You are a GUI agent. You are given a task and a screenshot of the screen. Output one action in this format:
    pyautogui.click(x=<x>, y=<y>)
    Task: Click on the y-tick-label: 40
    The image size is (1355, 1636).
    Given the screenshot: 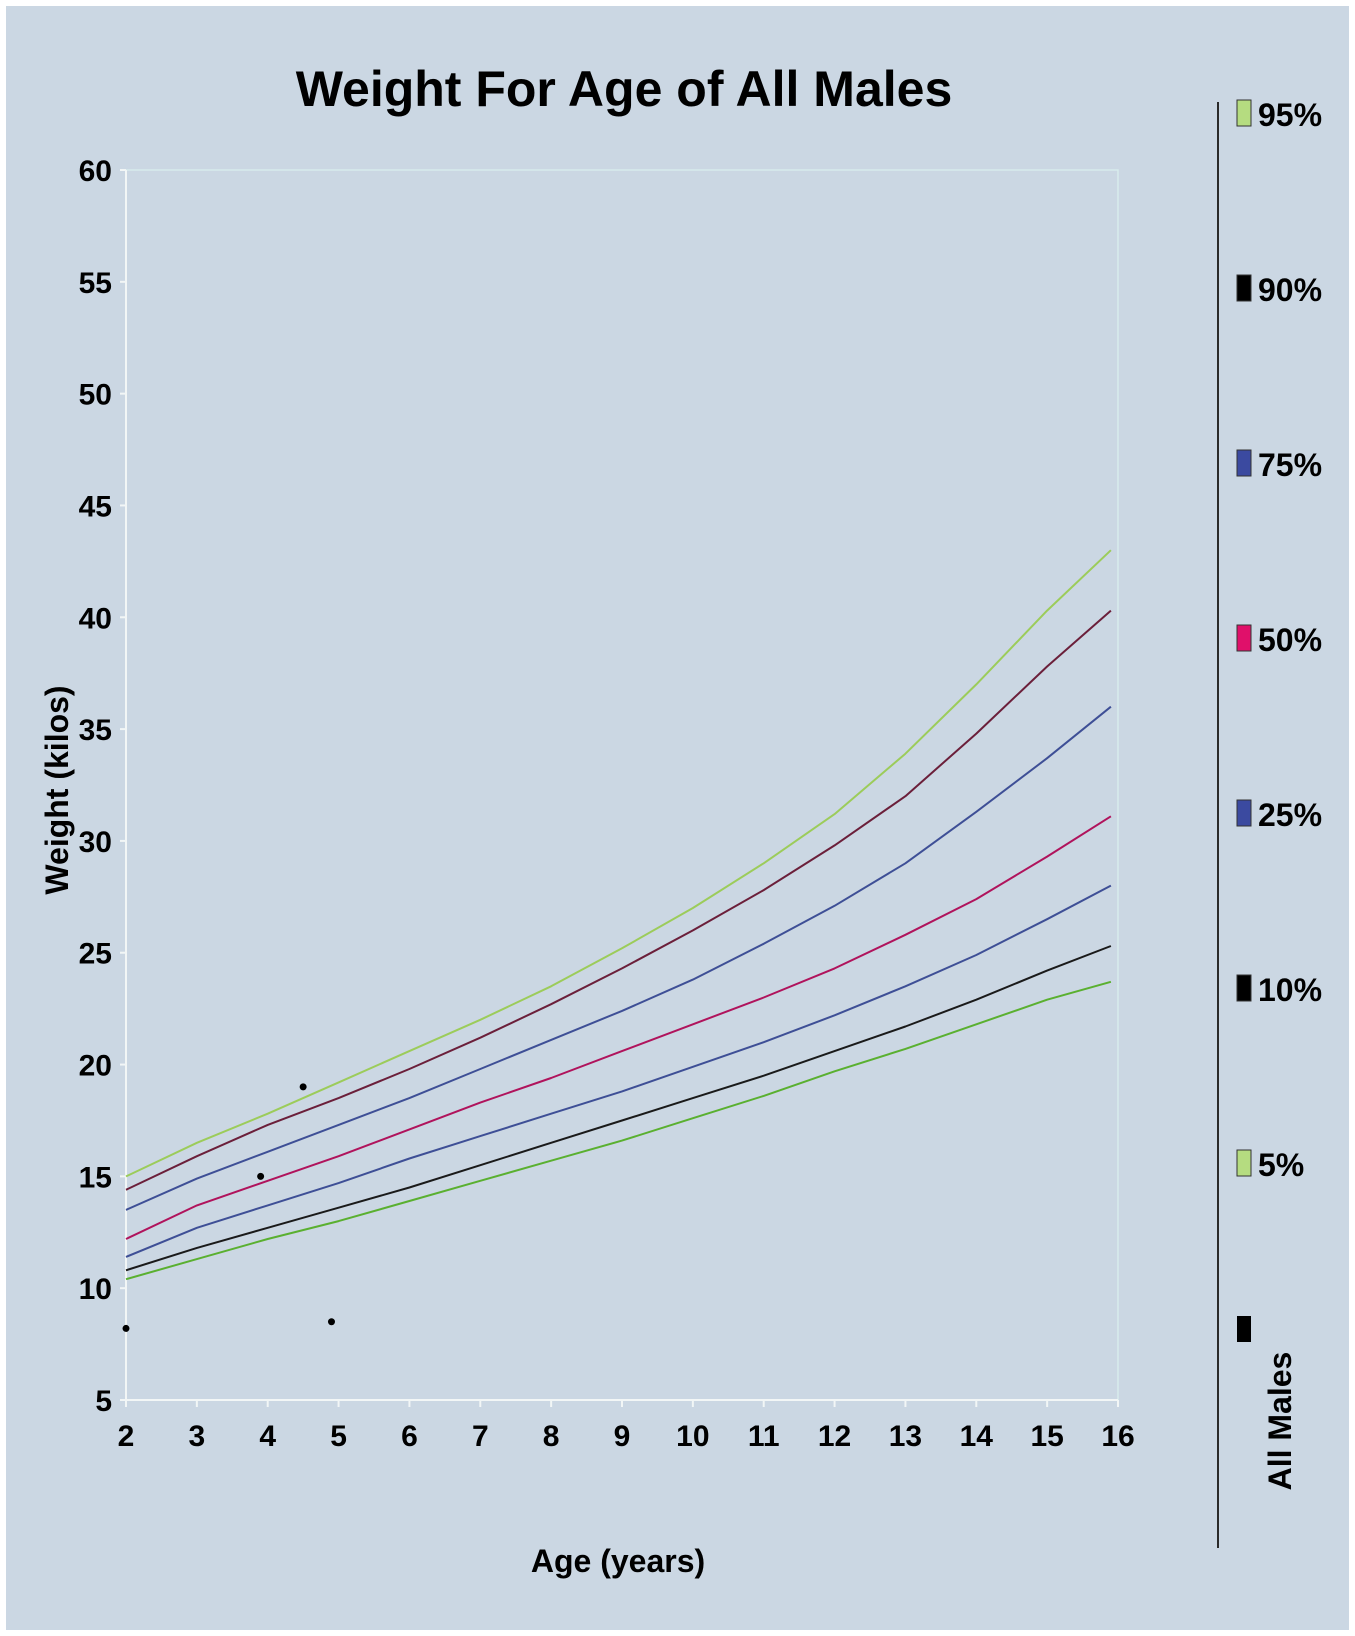 What is the action you would take?
    pyautogui.click(x=95, y=618)
    